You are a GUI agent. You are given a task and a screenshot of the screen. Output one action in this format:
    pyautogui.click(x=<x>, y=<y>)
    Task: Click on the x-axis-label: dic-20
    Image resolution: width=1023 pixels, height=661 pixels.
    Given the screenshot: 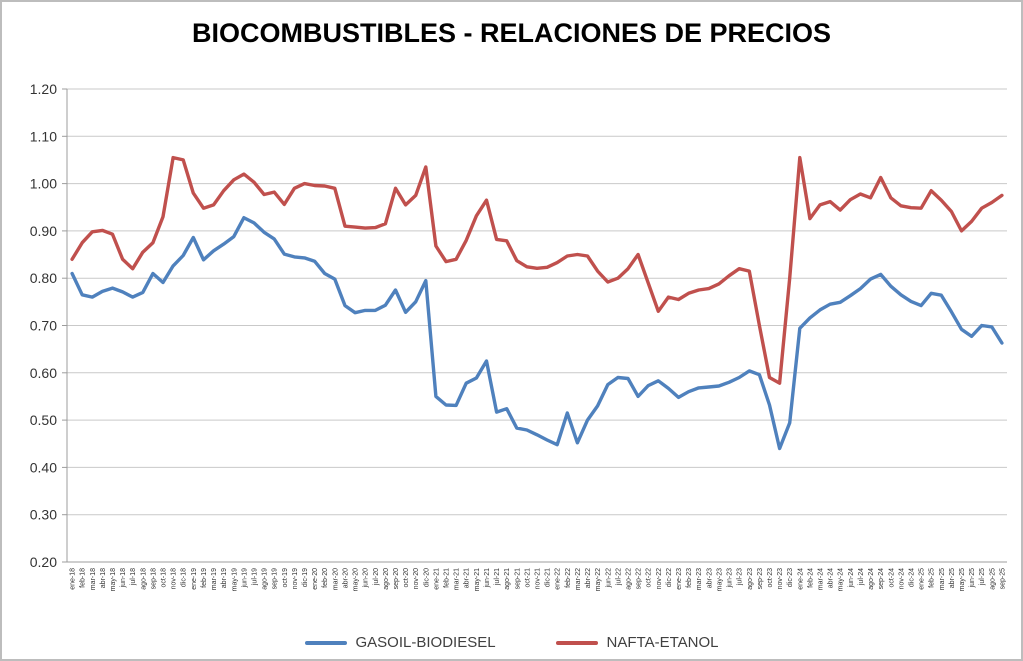 What is the action you would take?
    pyautogui.click(x=426, y=577)
    